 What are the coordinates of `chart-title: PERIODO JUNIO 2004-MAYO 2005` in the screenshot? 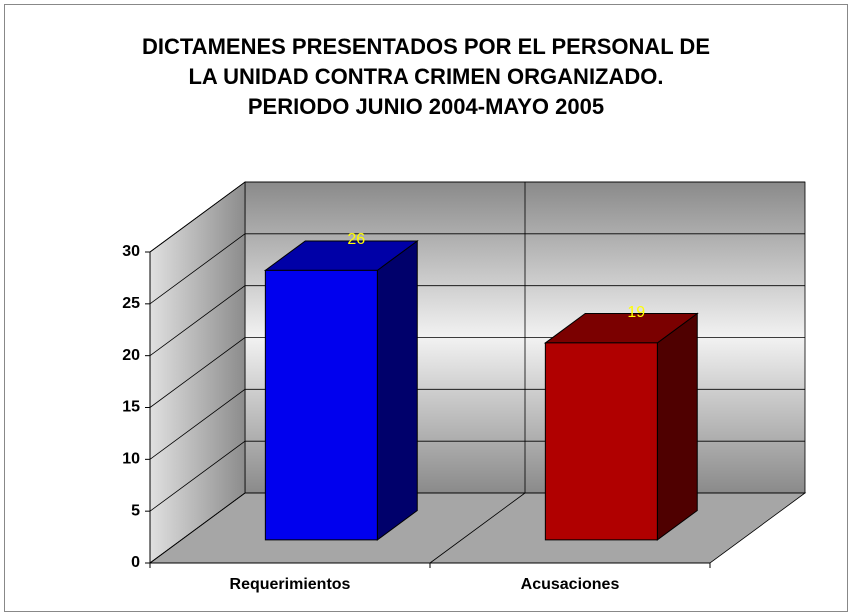 It's located at (426, 106).